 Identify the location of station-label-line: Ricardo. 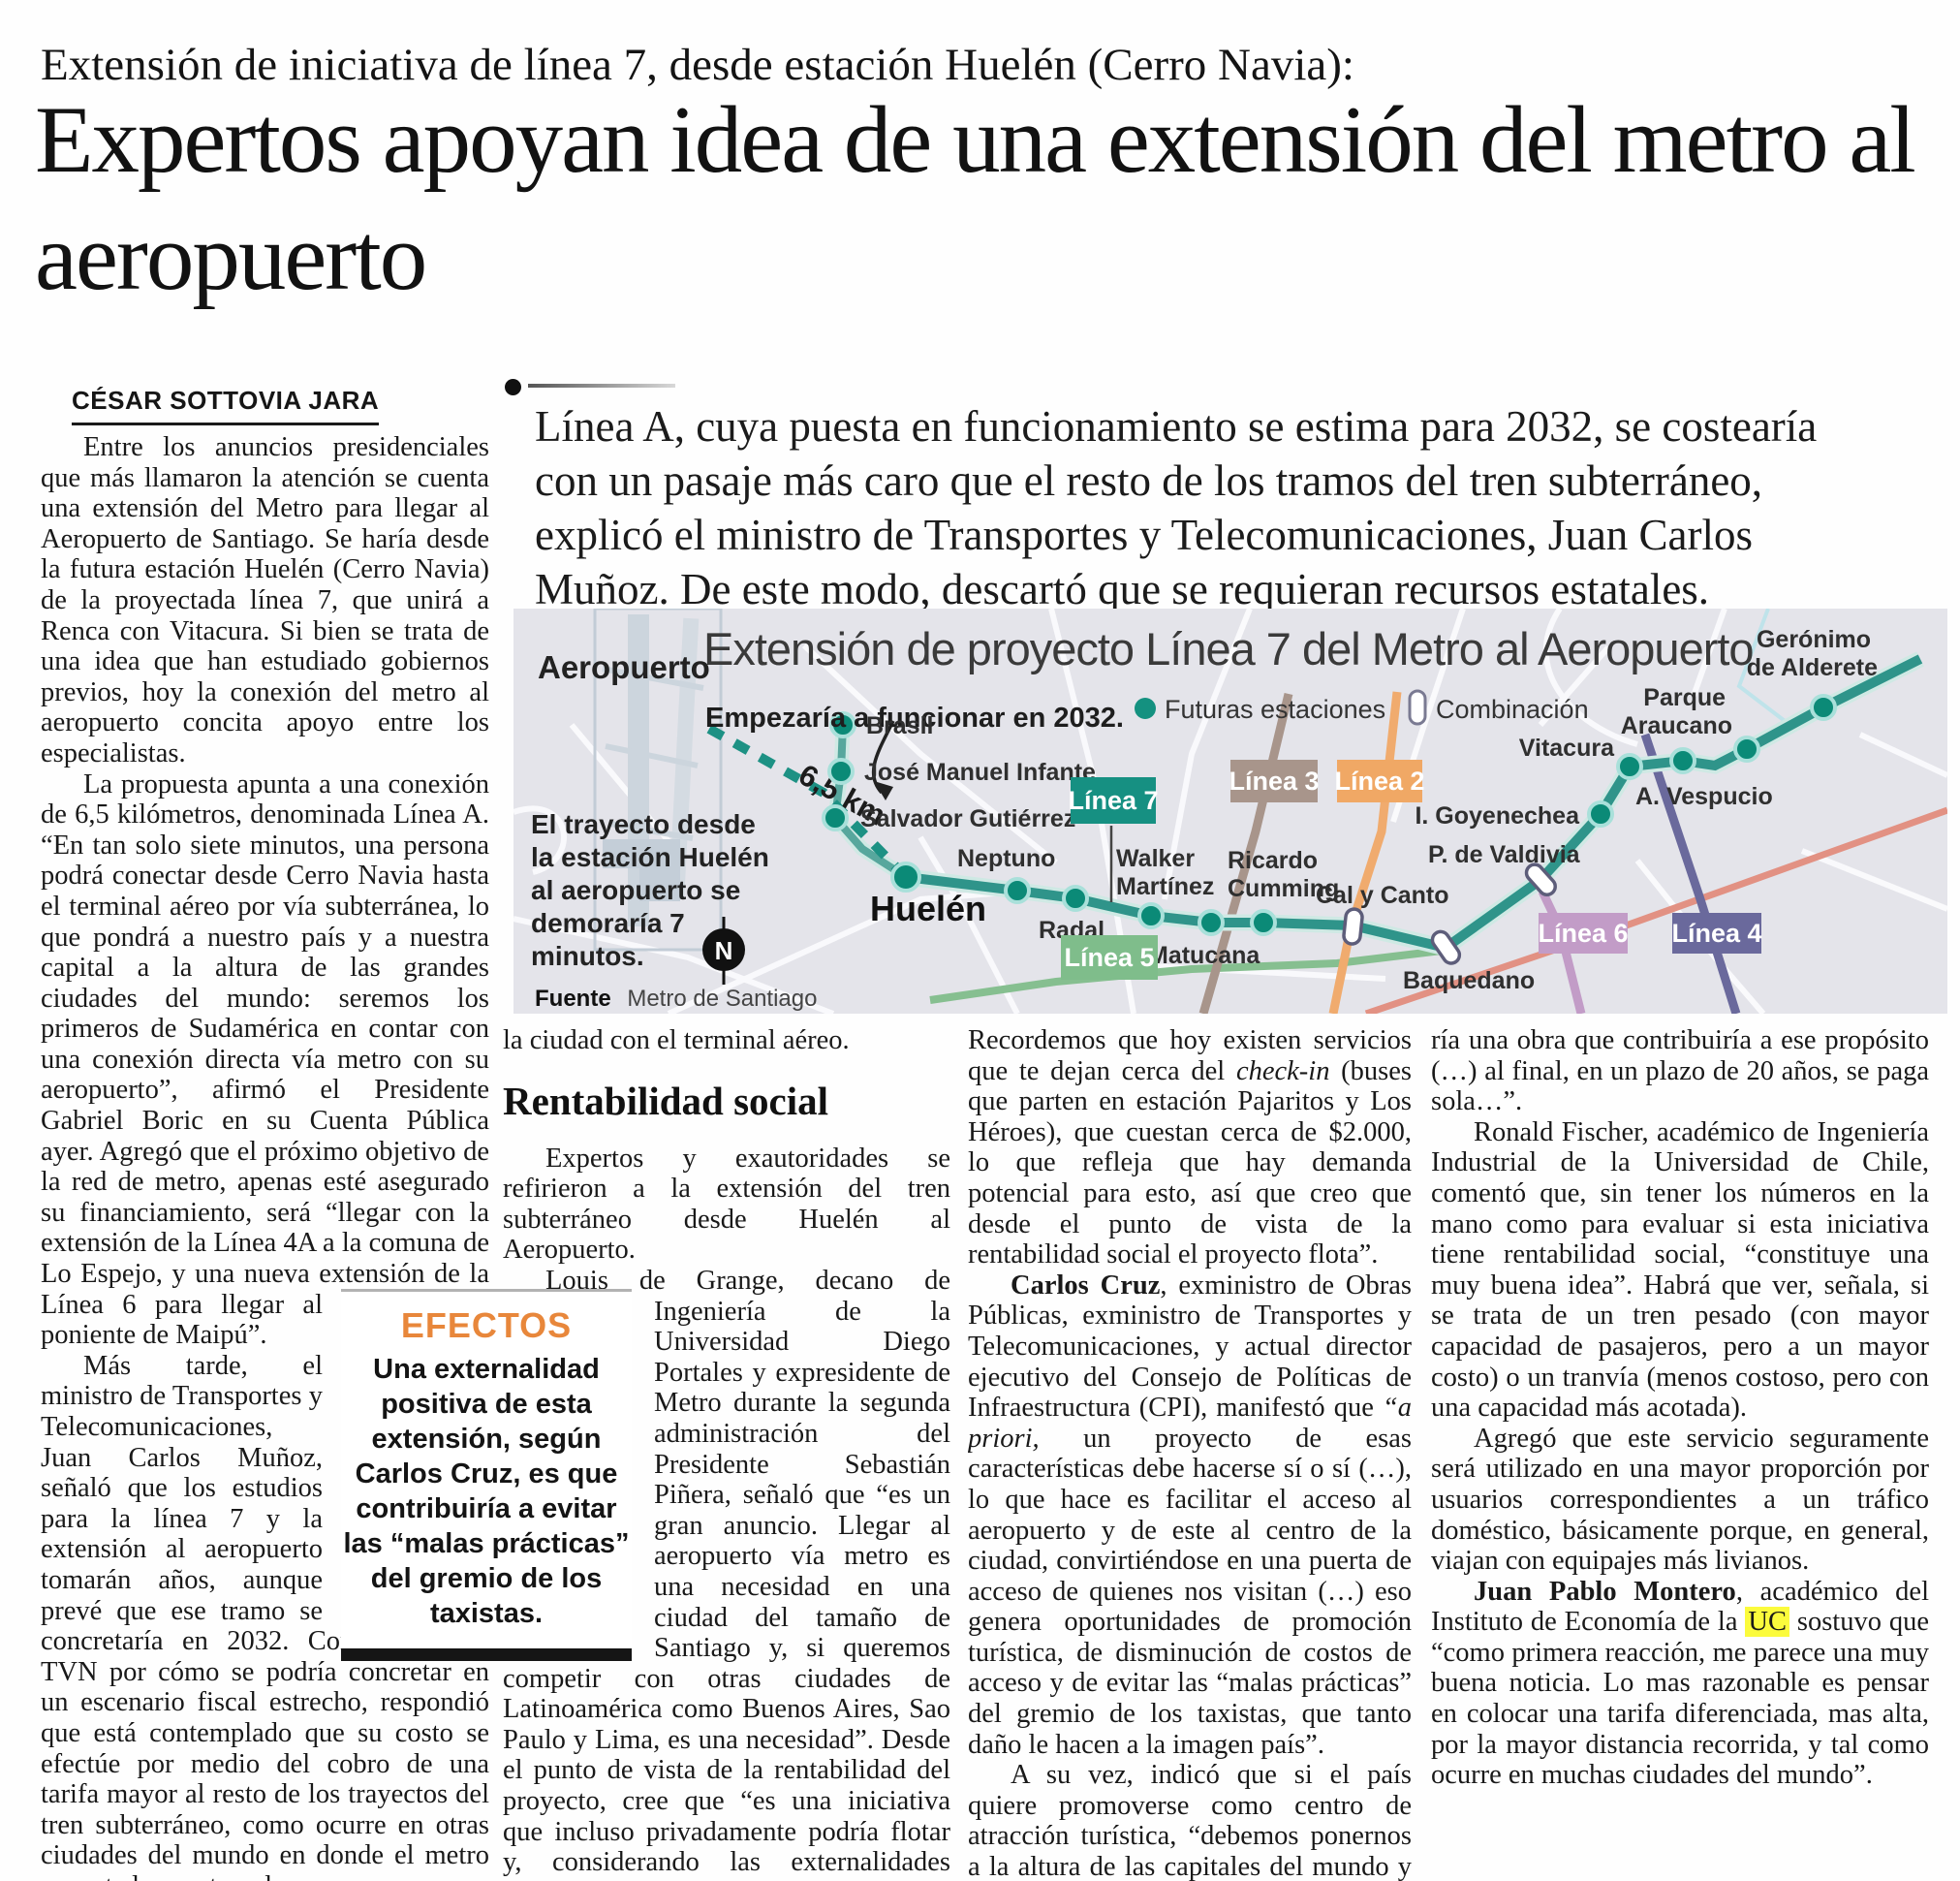
(1273, 860).